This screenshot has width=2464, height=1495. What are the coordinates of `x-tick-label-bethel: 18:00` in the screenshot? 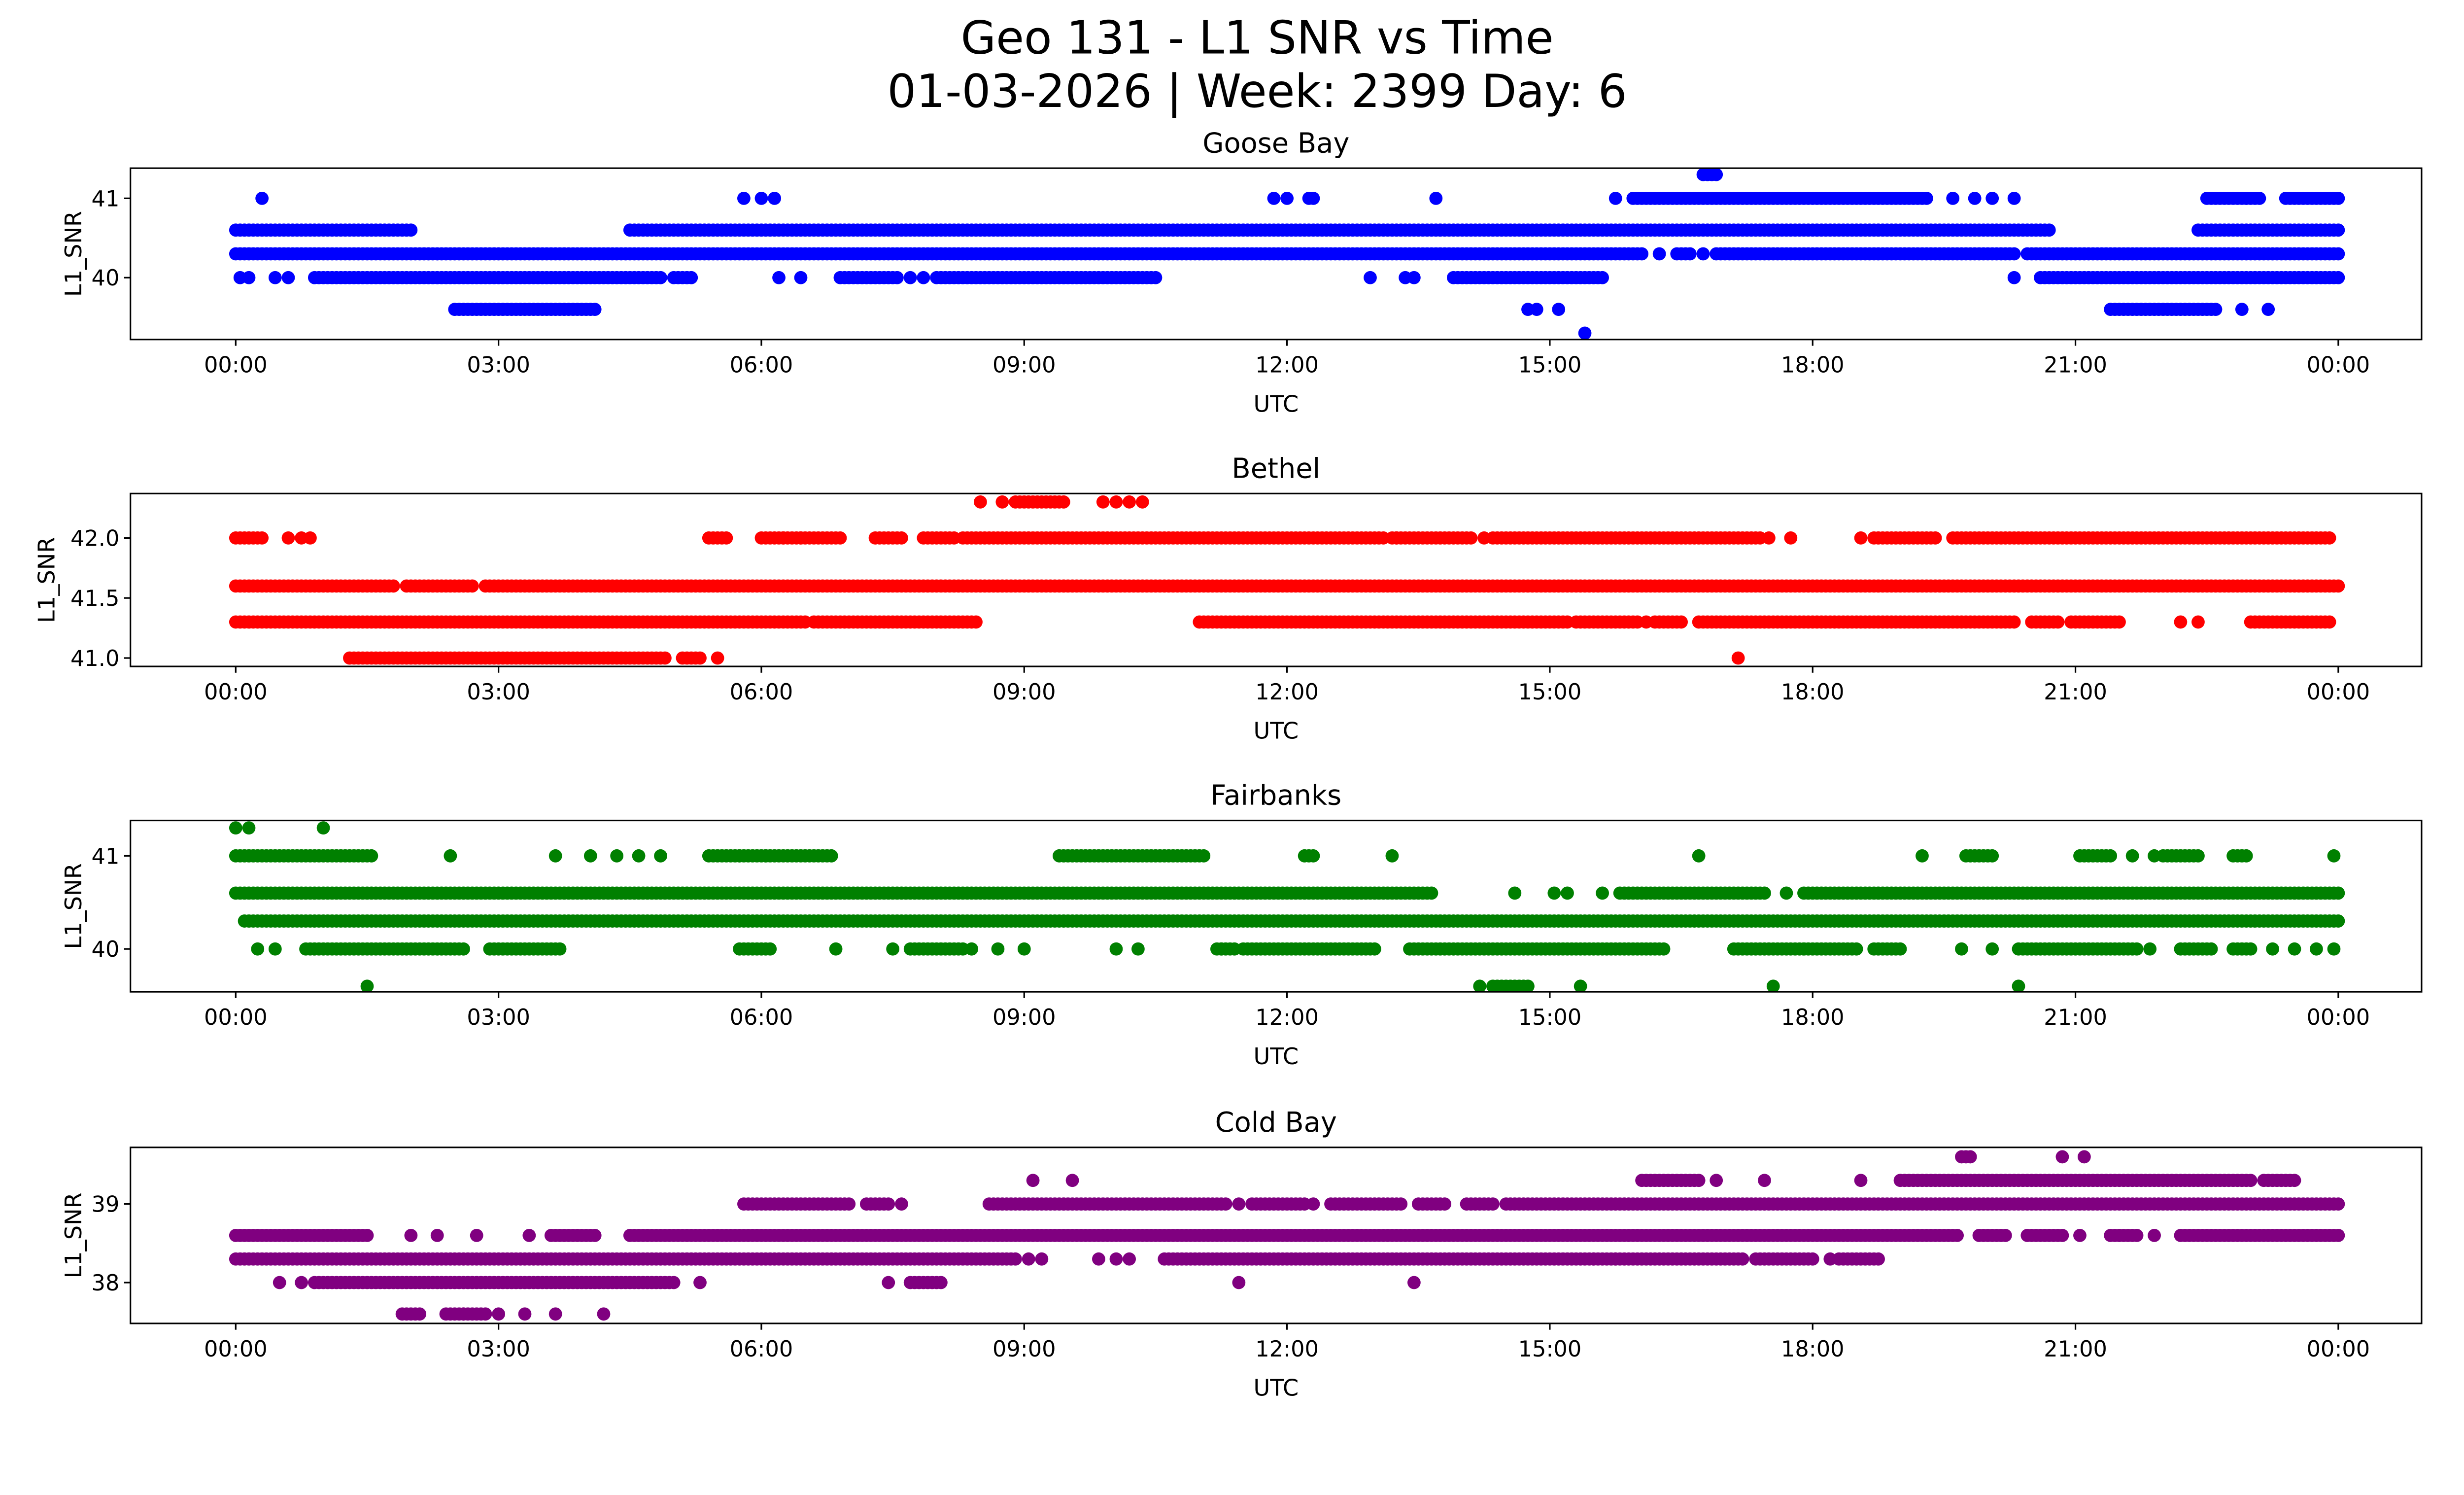 It's located at (1813, 692).